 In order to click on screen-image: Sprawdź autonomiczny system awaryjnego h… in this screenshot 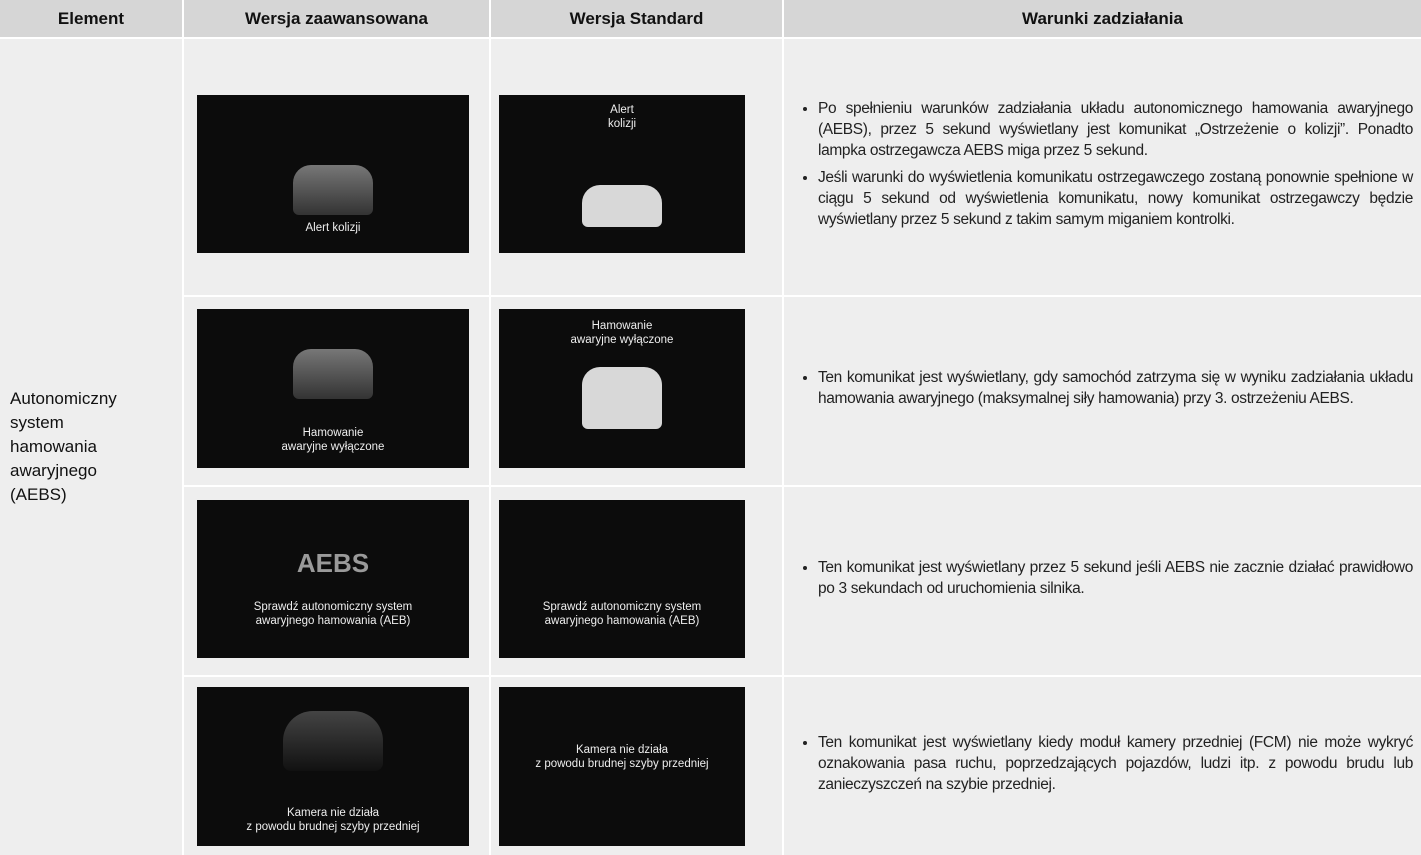, I will do `click(622, 579)`.